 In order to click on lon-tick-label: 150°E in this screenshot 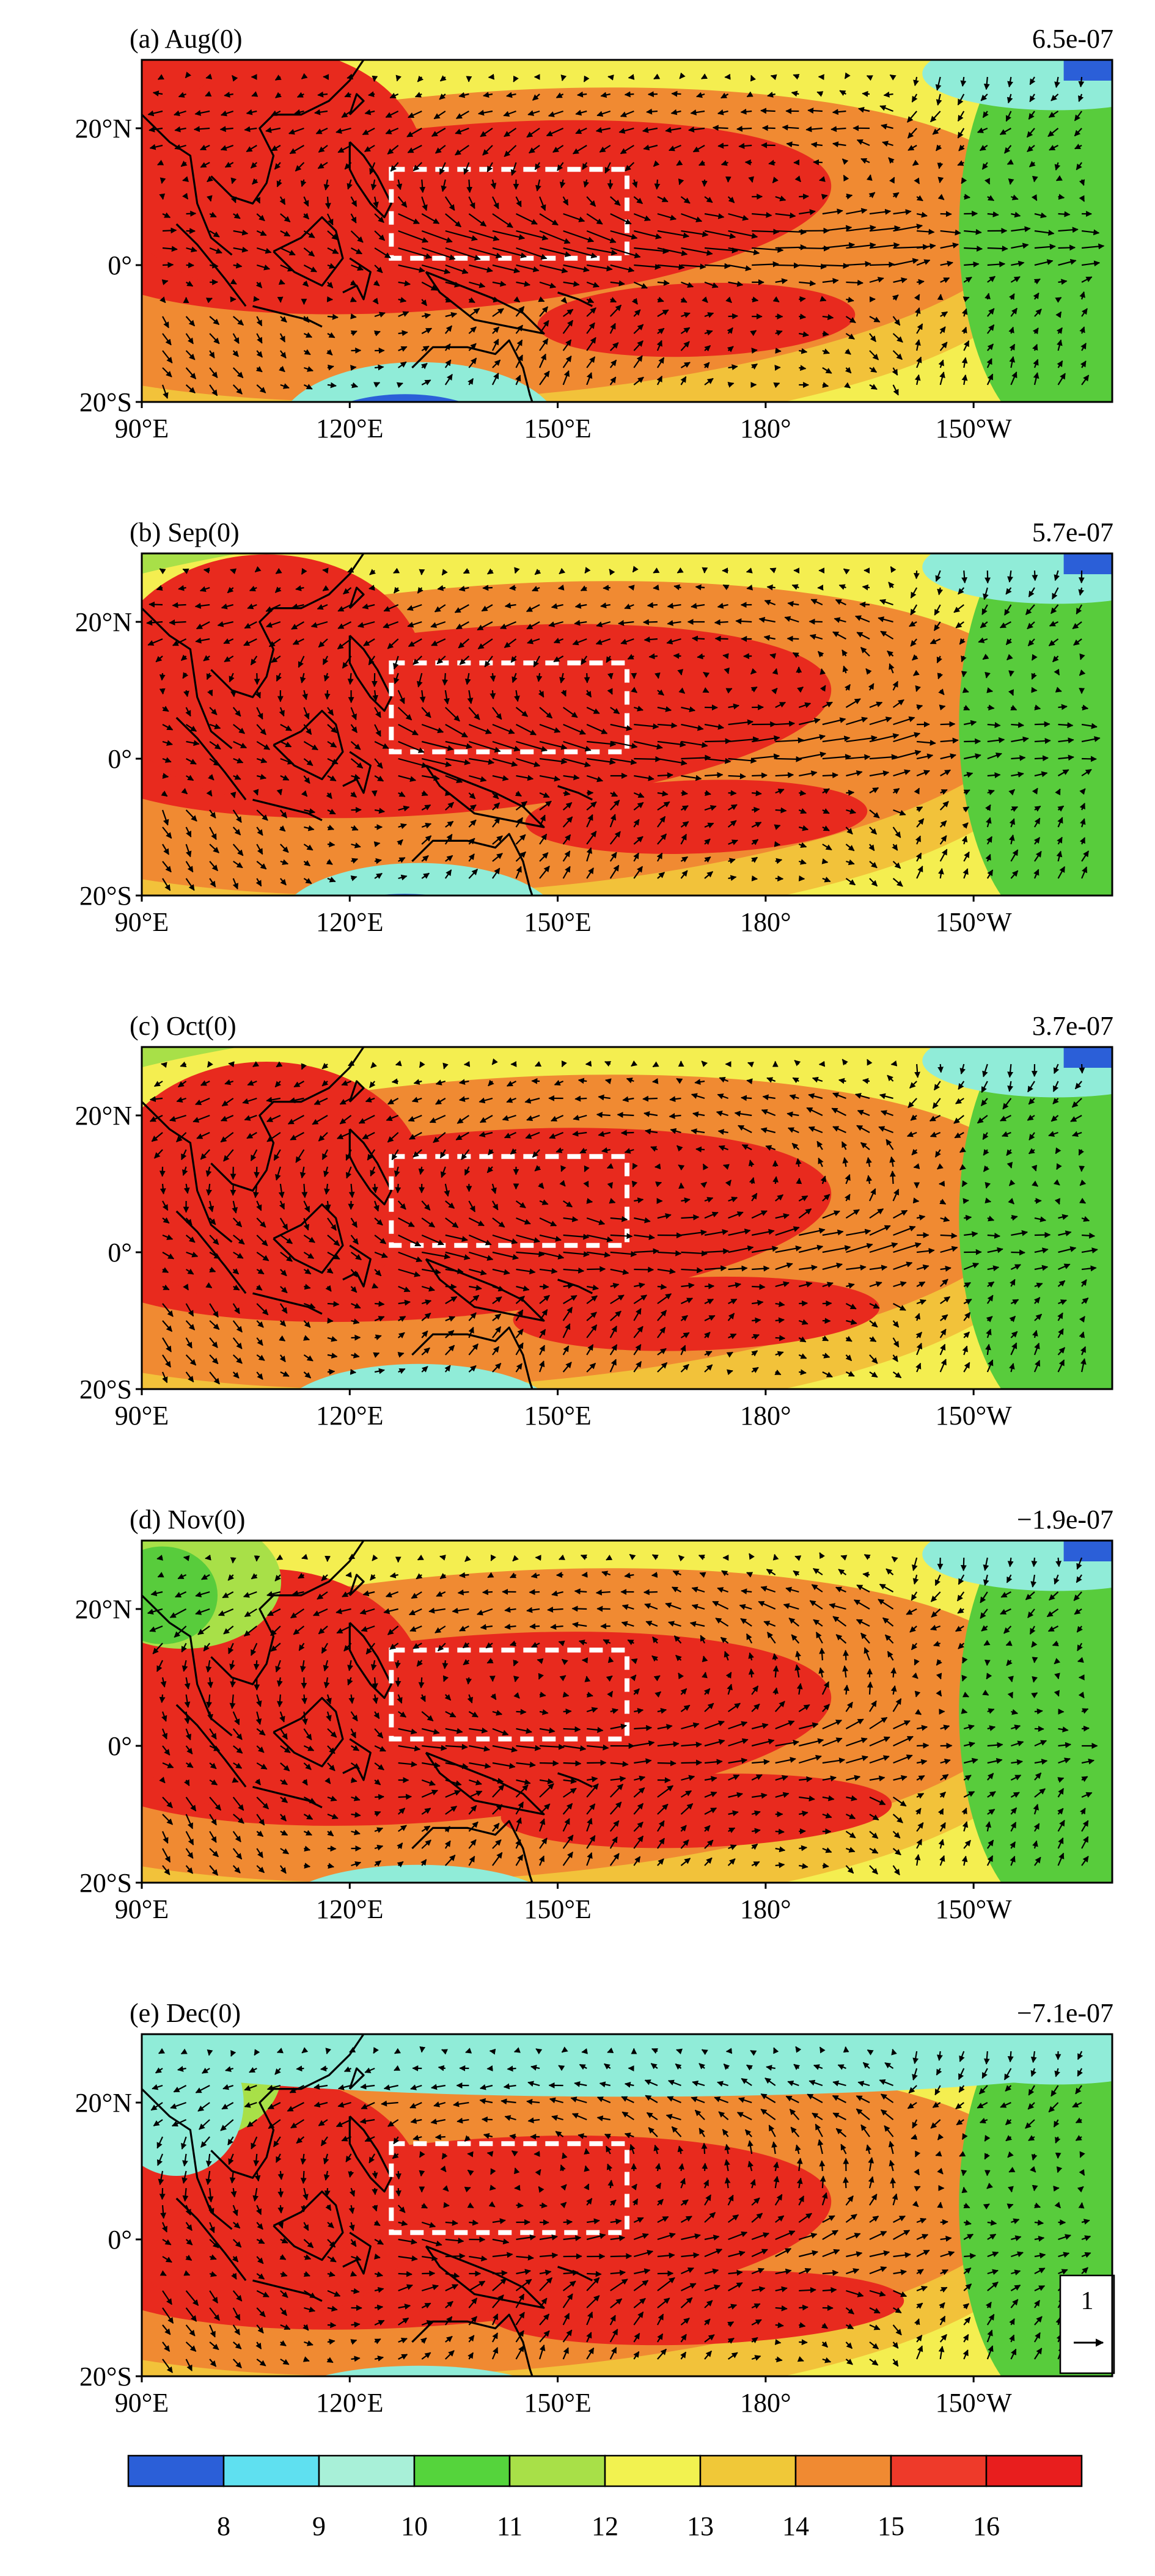, I will do `click(558, 1416)`.